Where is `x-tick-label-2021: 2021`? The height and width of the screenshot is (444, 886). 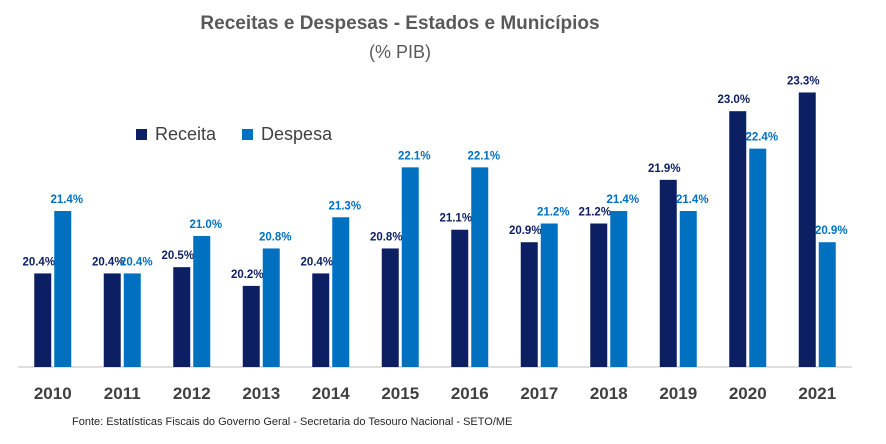
x-tick-label-2021: 2021 is located at coordinates (817, 393).